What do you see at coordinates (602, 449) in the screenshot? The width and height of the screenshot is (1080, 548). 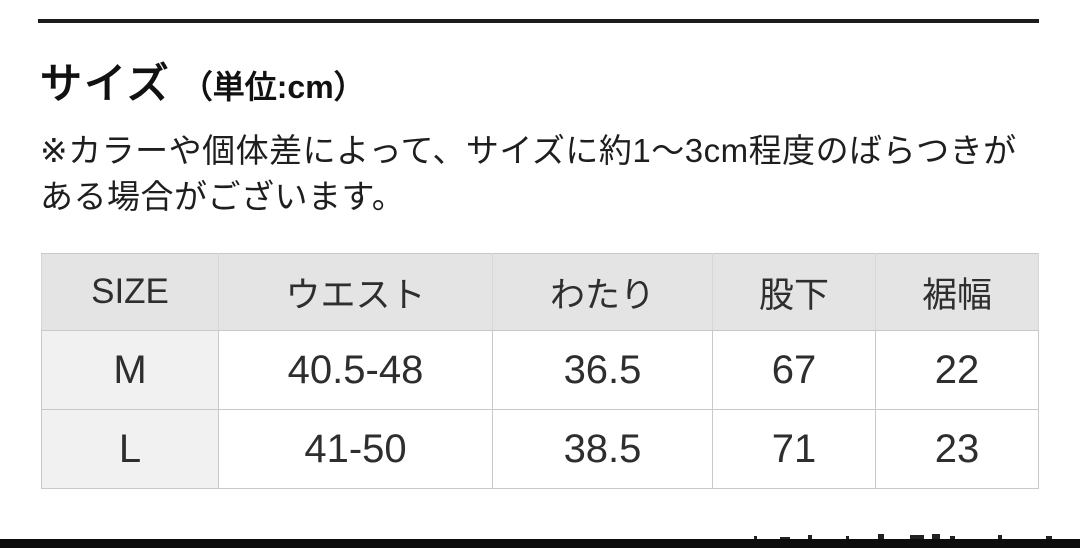 I see `thigh-cell-l: 38.5` at bounding box center [602, 449].